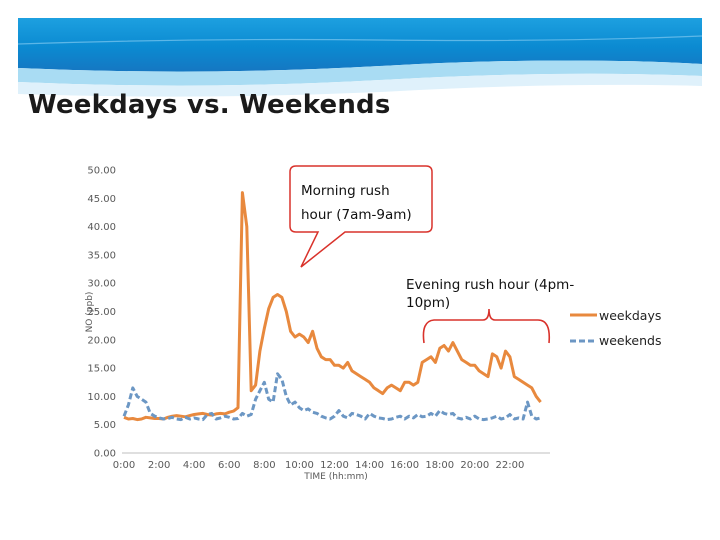 The height and width of the screenshot is (540, 720). I want to click on x-tick-label: 4:00, so click(194, 465).